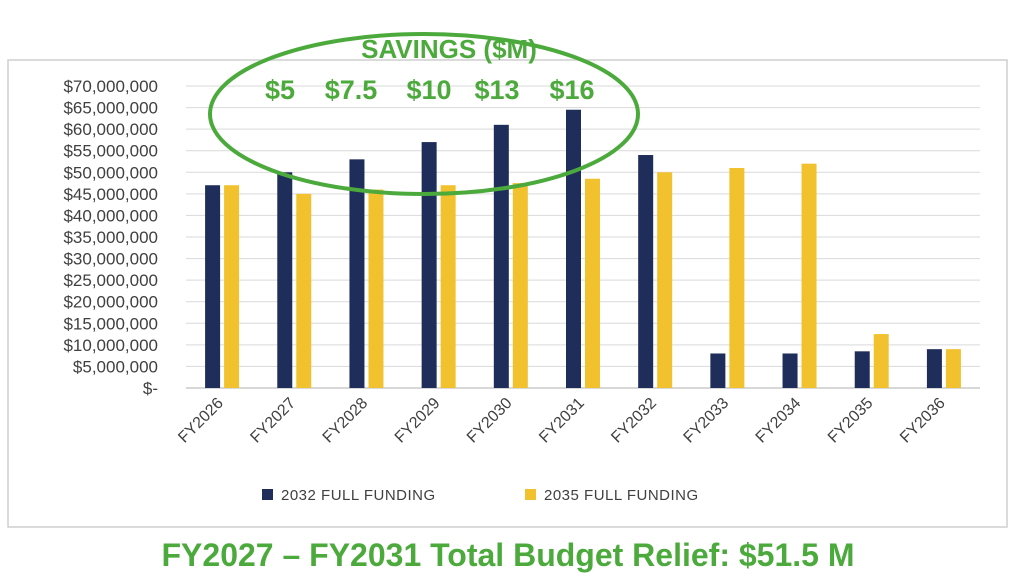  Describe the element at coordinates (110, 108) in the screenshot. I see `y-tick-label: $65,000,000` at that location.